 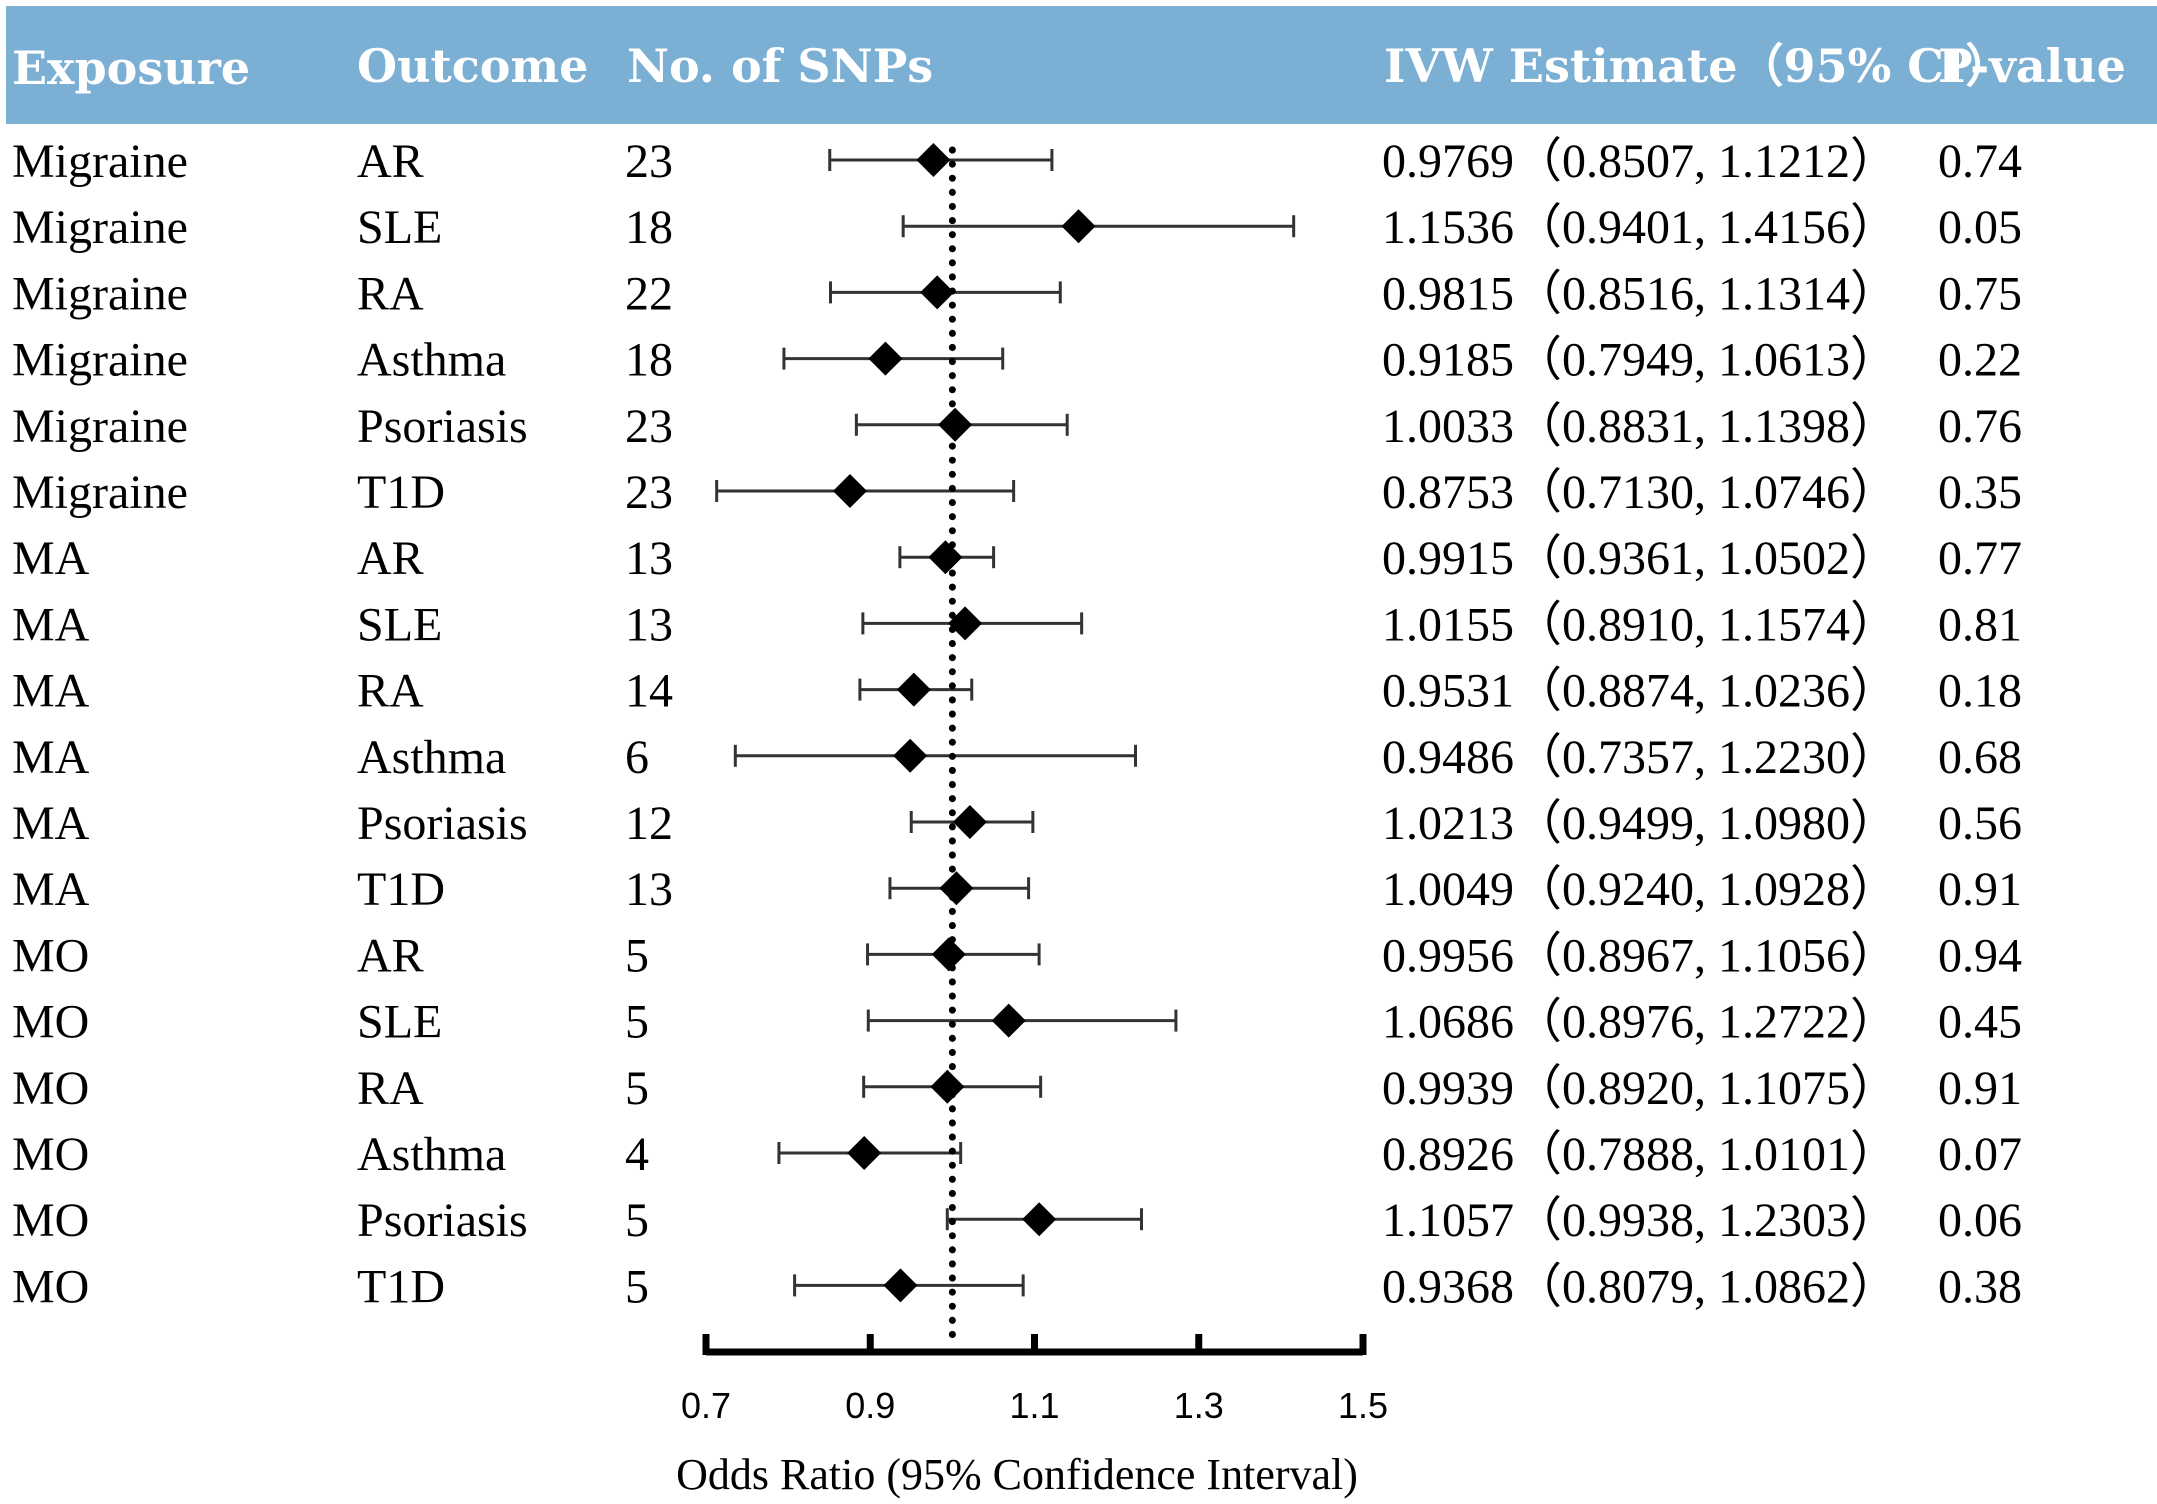 I want to click on cell-pvalue: 0.68, so click(x=1980, y=757).